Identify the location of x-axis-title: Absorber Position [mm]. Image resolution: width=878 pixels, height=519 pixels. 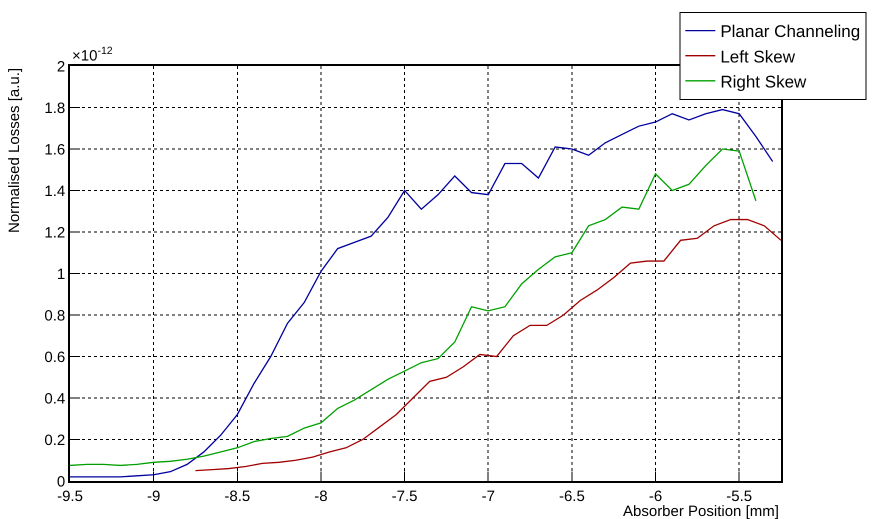
(701, 511).